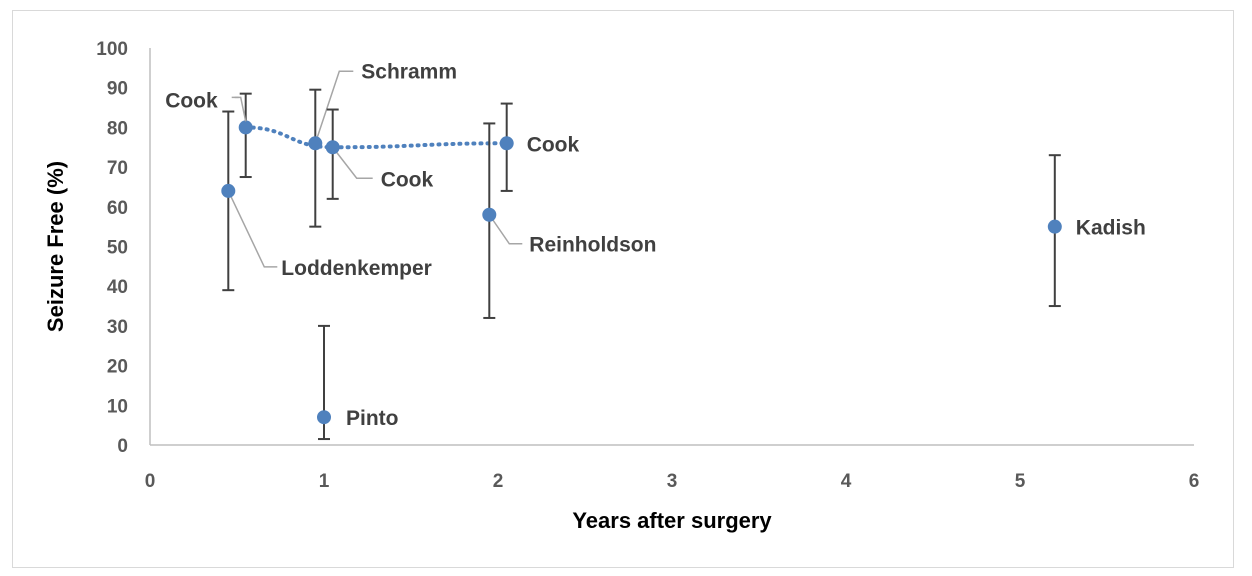 This screenshot has width=1252, height=576. What do you see at coordinates (112, 49) in the screenshot?
I see `y-tick-label: 100` at bounding box center [112, 49].